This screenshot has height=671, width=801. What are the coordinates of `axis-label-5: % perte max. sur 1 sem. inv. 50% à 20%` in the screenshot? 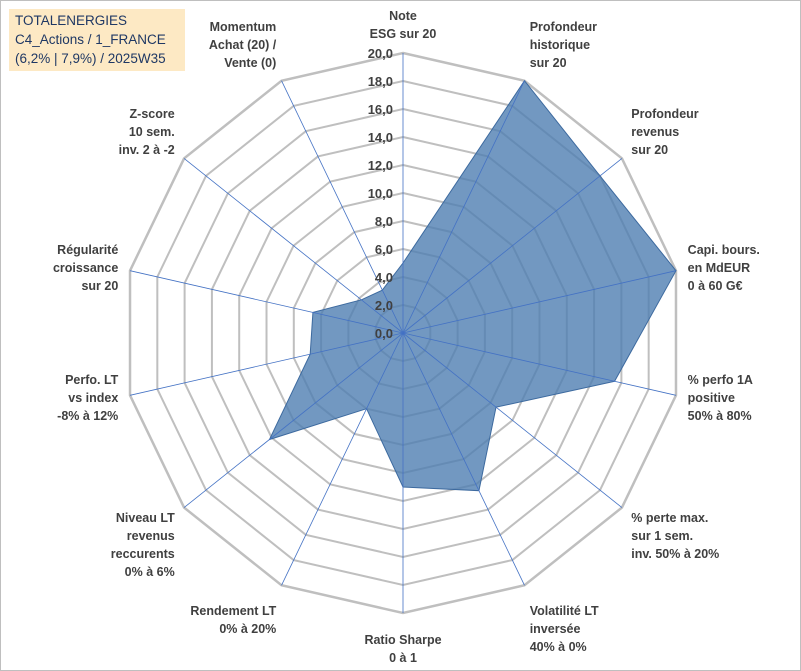 It's located at (675, 536).